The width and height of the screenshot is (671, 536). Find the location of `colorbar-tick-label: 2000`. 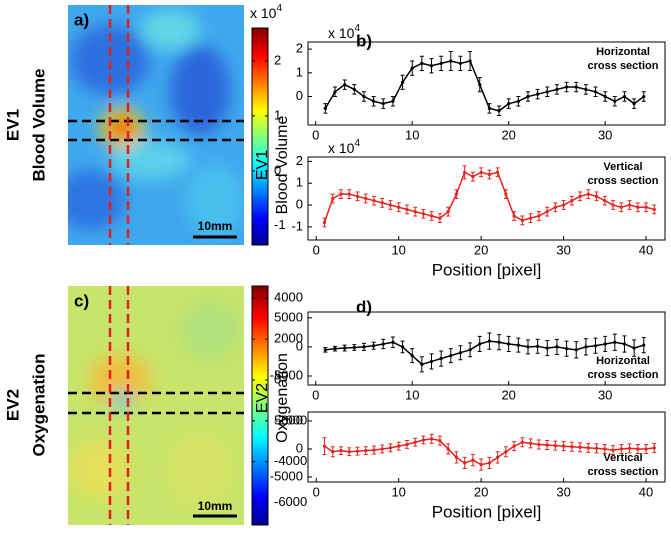

colorbar-tick-label: 2000 is located at coordinates (288, 338).